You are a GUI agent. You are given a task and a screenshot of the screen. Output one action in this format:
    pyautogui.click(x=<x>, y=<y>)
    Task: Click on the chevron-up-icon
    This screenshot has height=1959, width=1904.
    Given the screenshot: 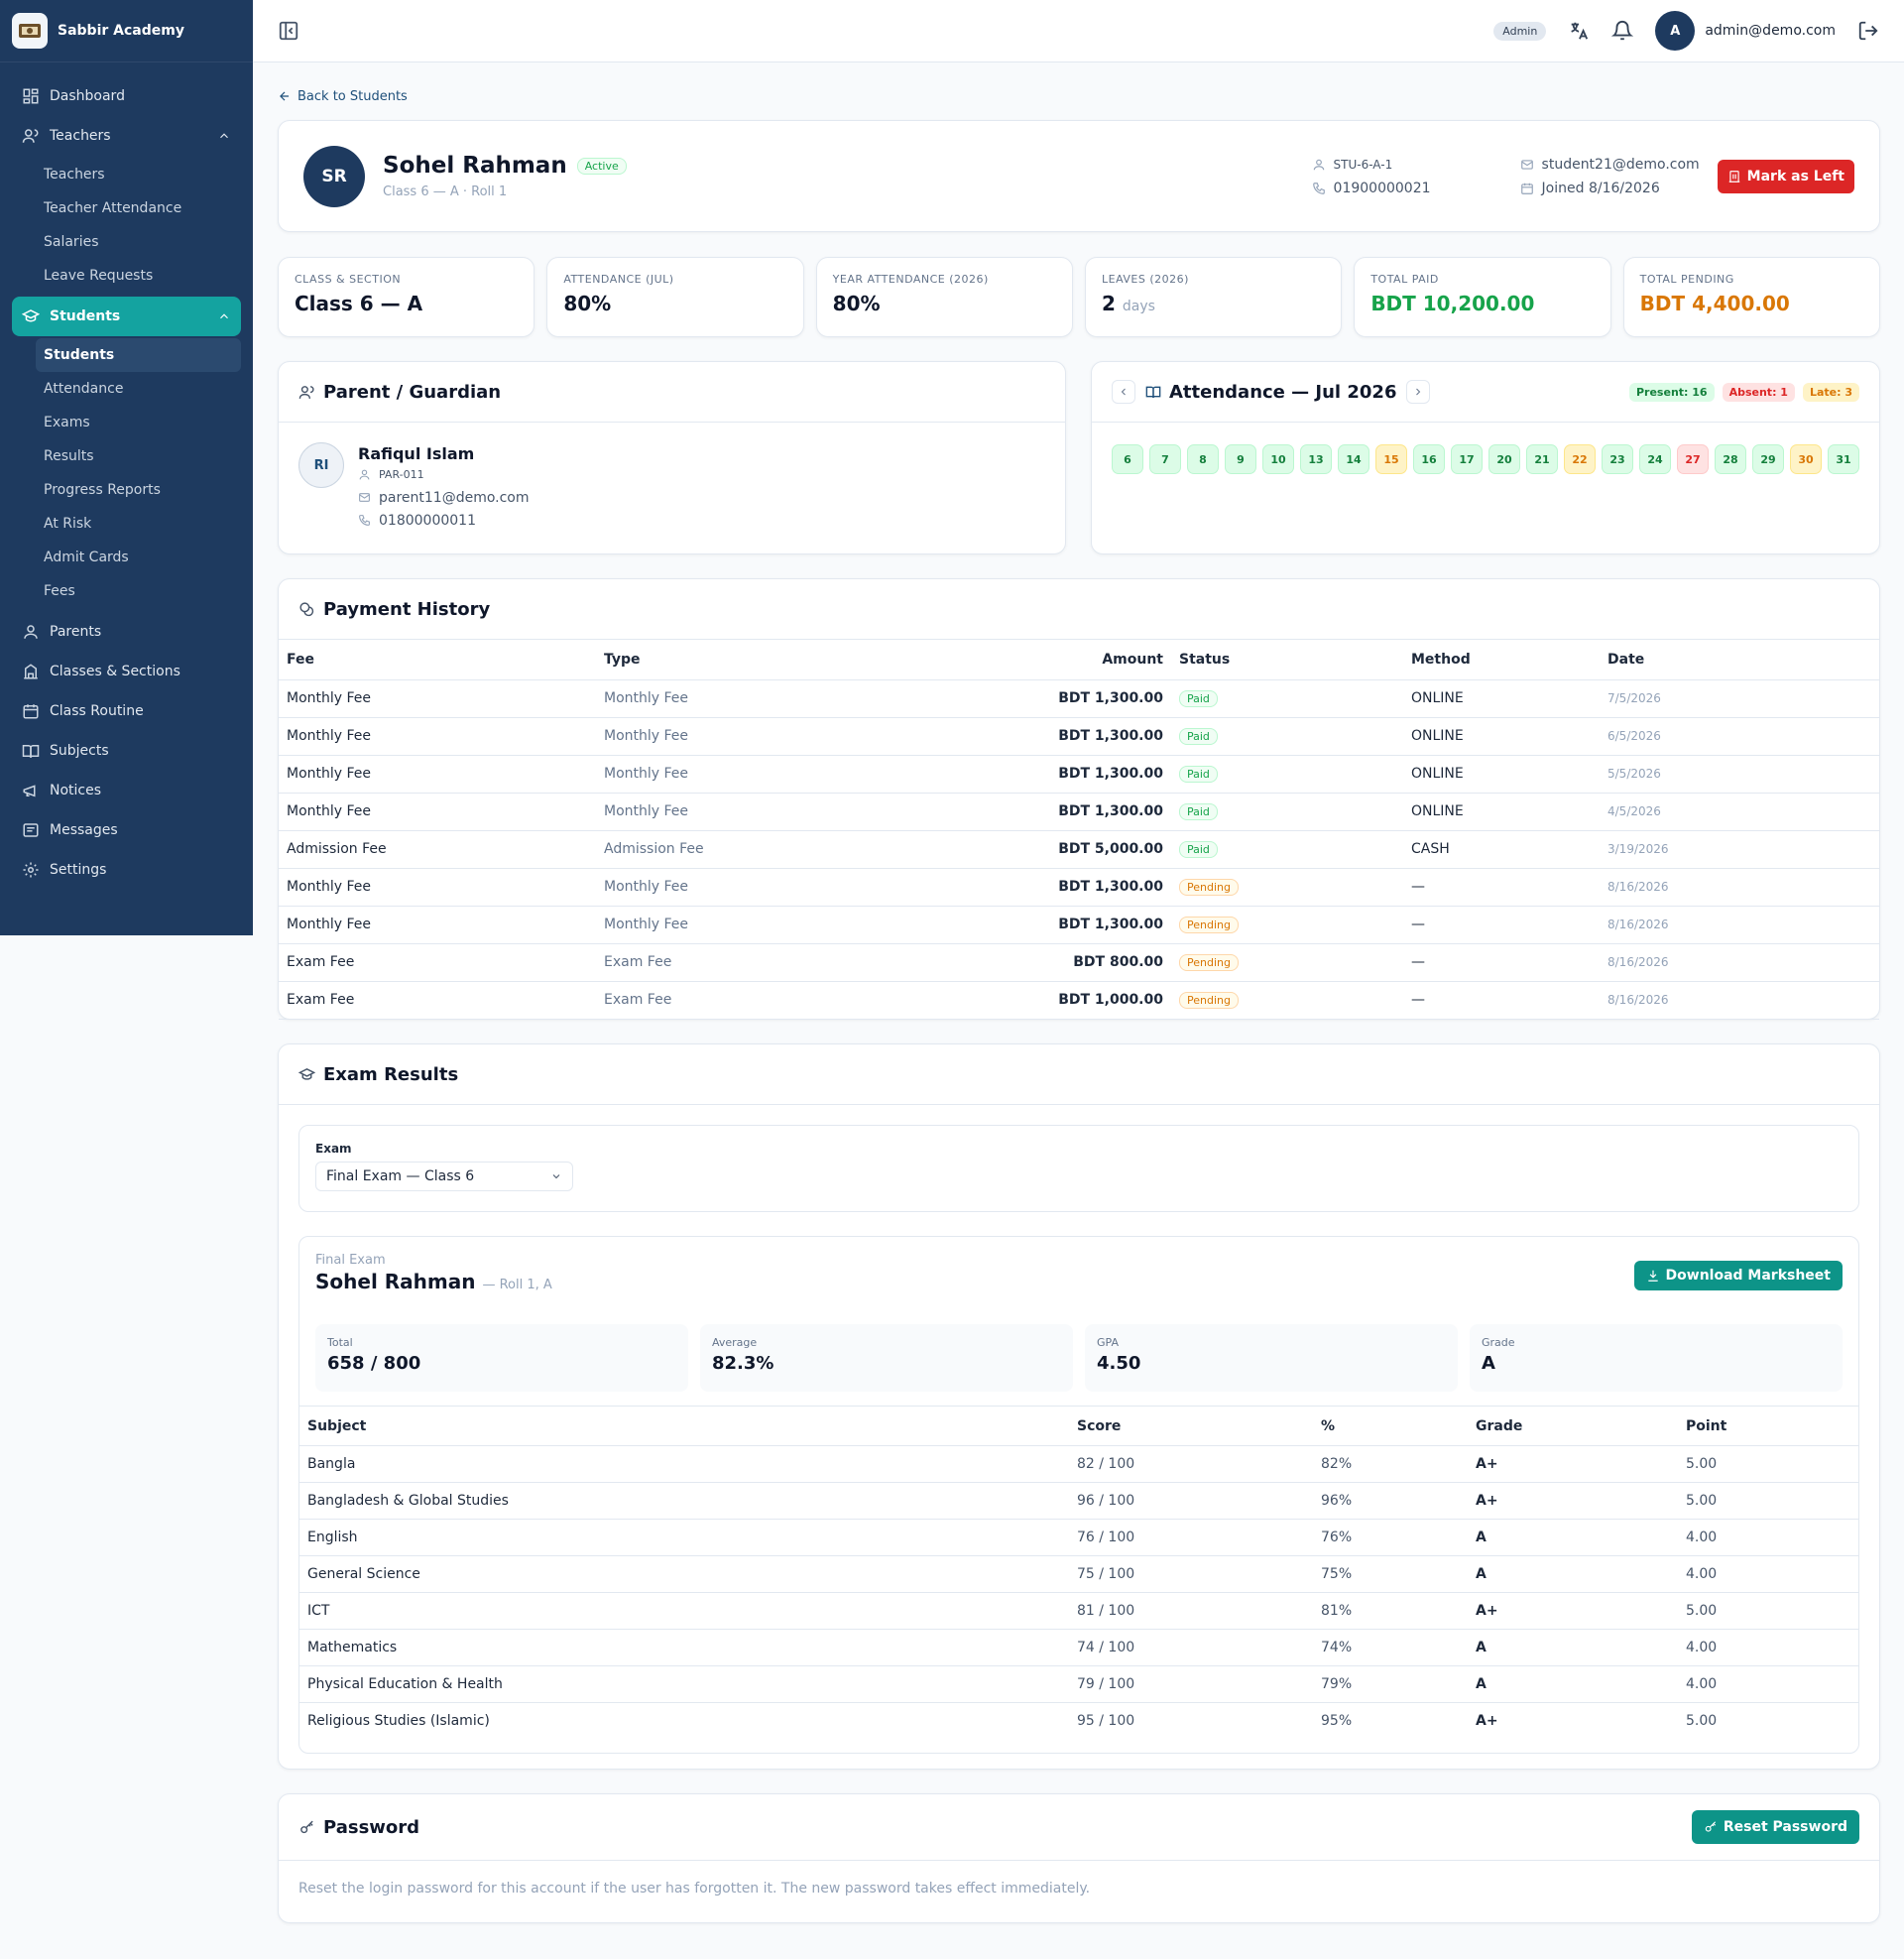 What is the action you would take?
    pyautogui.click(x=224, y=316)
    